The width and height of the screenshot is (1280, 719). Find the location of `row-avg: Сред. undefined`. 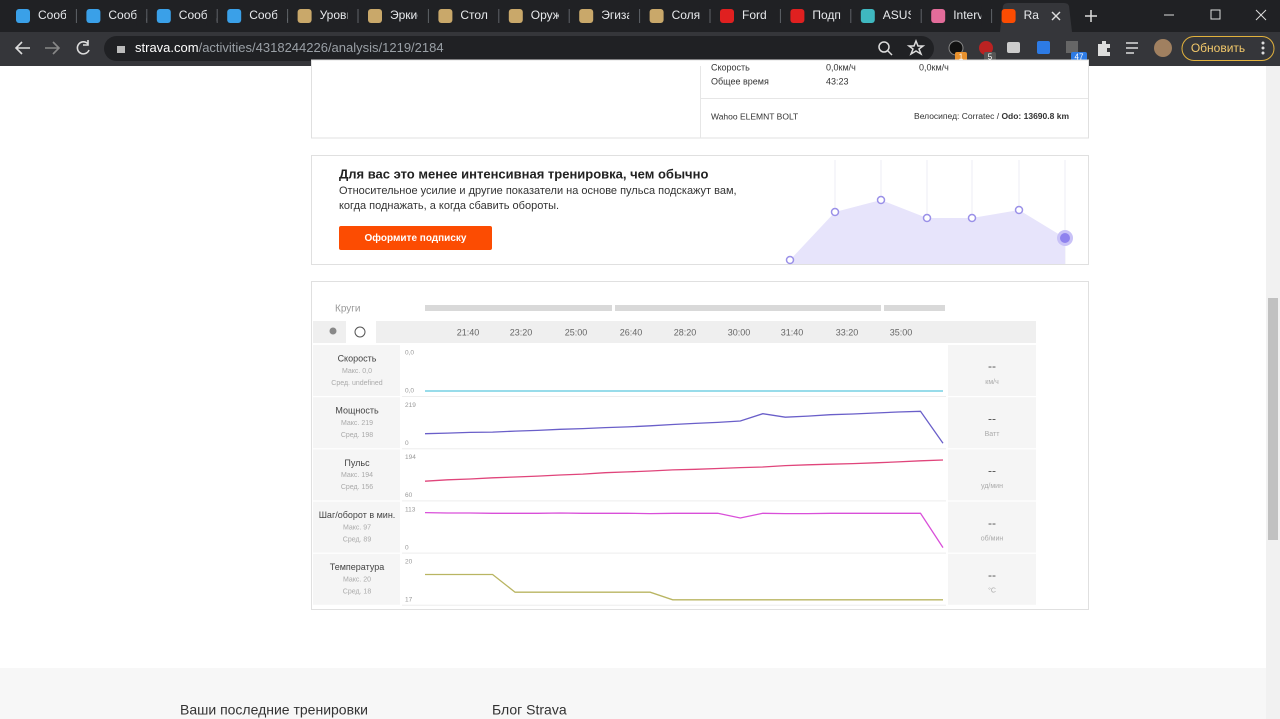

row-avg: Сред. undefined is located at coordinates (357, 383).